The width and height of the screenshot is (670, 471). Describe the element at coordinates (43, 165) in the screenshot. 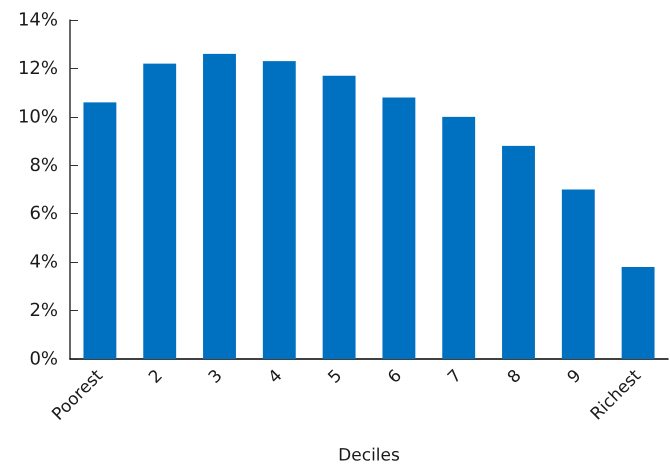

I see `y-tick-label: 8%` at that location.